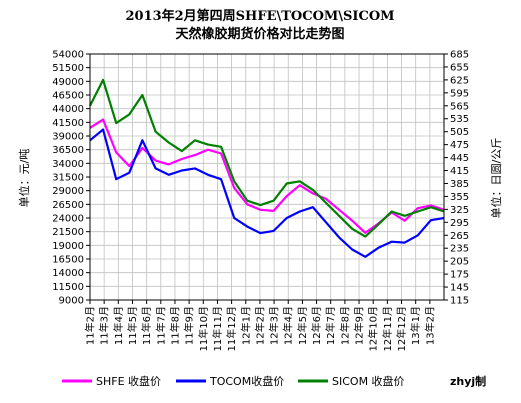  What do you see at coordinates (459, 236) in the screenshot?
I see `right-tick-label: 265` at bounding box center [459, 236].